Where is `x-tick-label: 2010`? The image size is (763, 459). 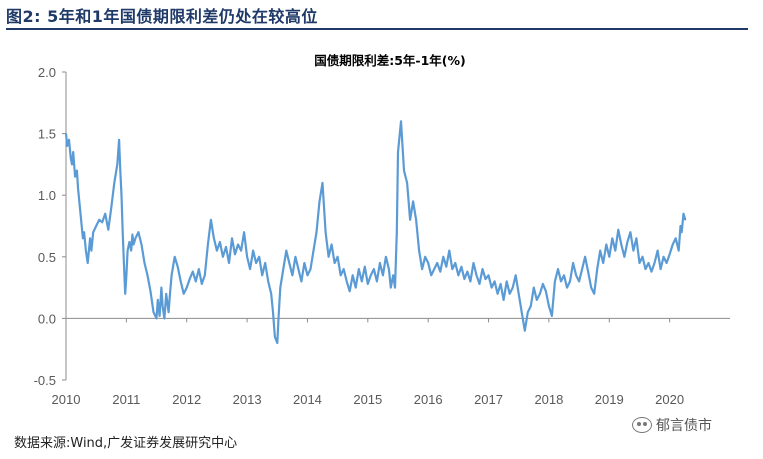
x-tick-label: 2010 is located at coordinates (66, 399).